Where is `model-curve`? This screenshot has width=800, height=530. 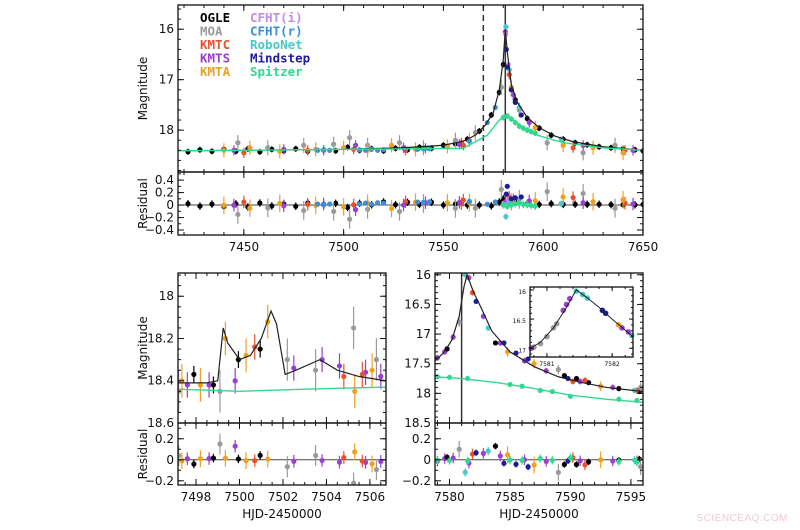
model-curve is located at coordinates (539, 333).